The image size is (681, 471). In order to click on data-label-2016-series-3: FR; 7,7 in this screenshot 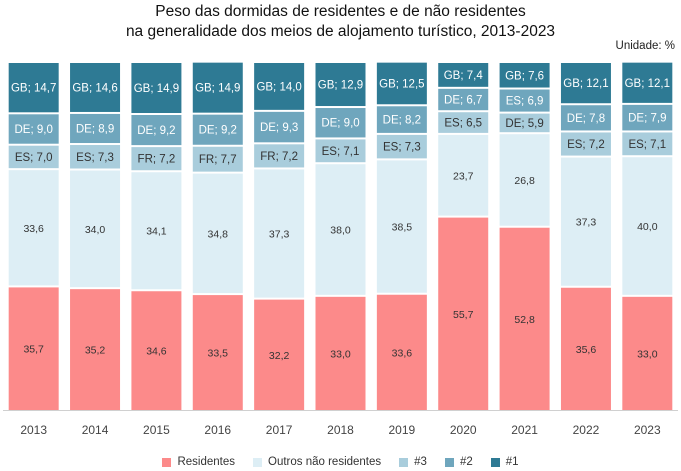, I will do `click(218, 160)`.